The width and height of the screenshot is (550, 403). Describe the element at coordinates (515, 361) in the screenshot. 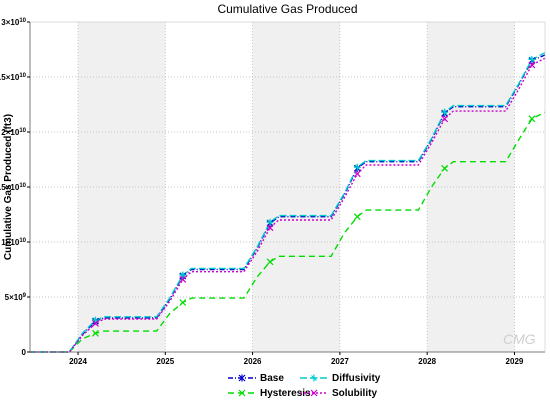

I see `x-tick-label: 2029` at that location.